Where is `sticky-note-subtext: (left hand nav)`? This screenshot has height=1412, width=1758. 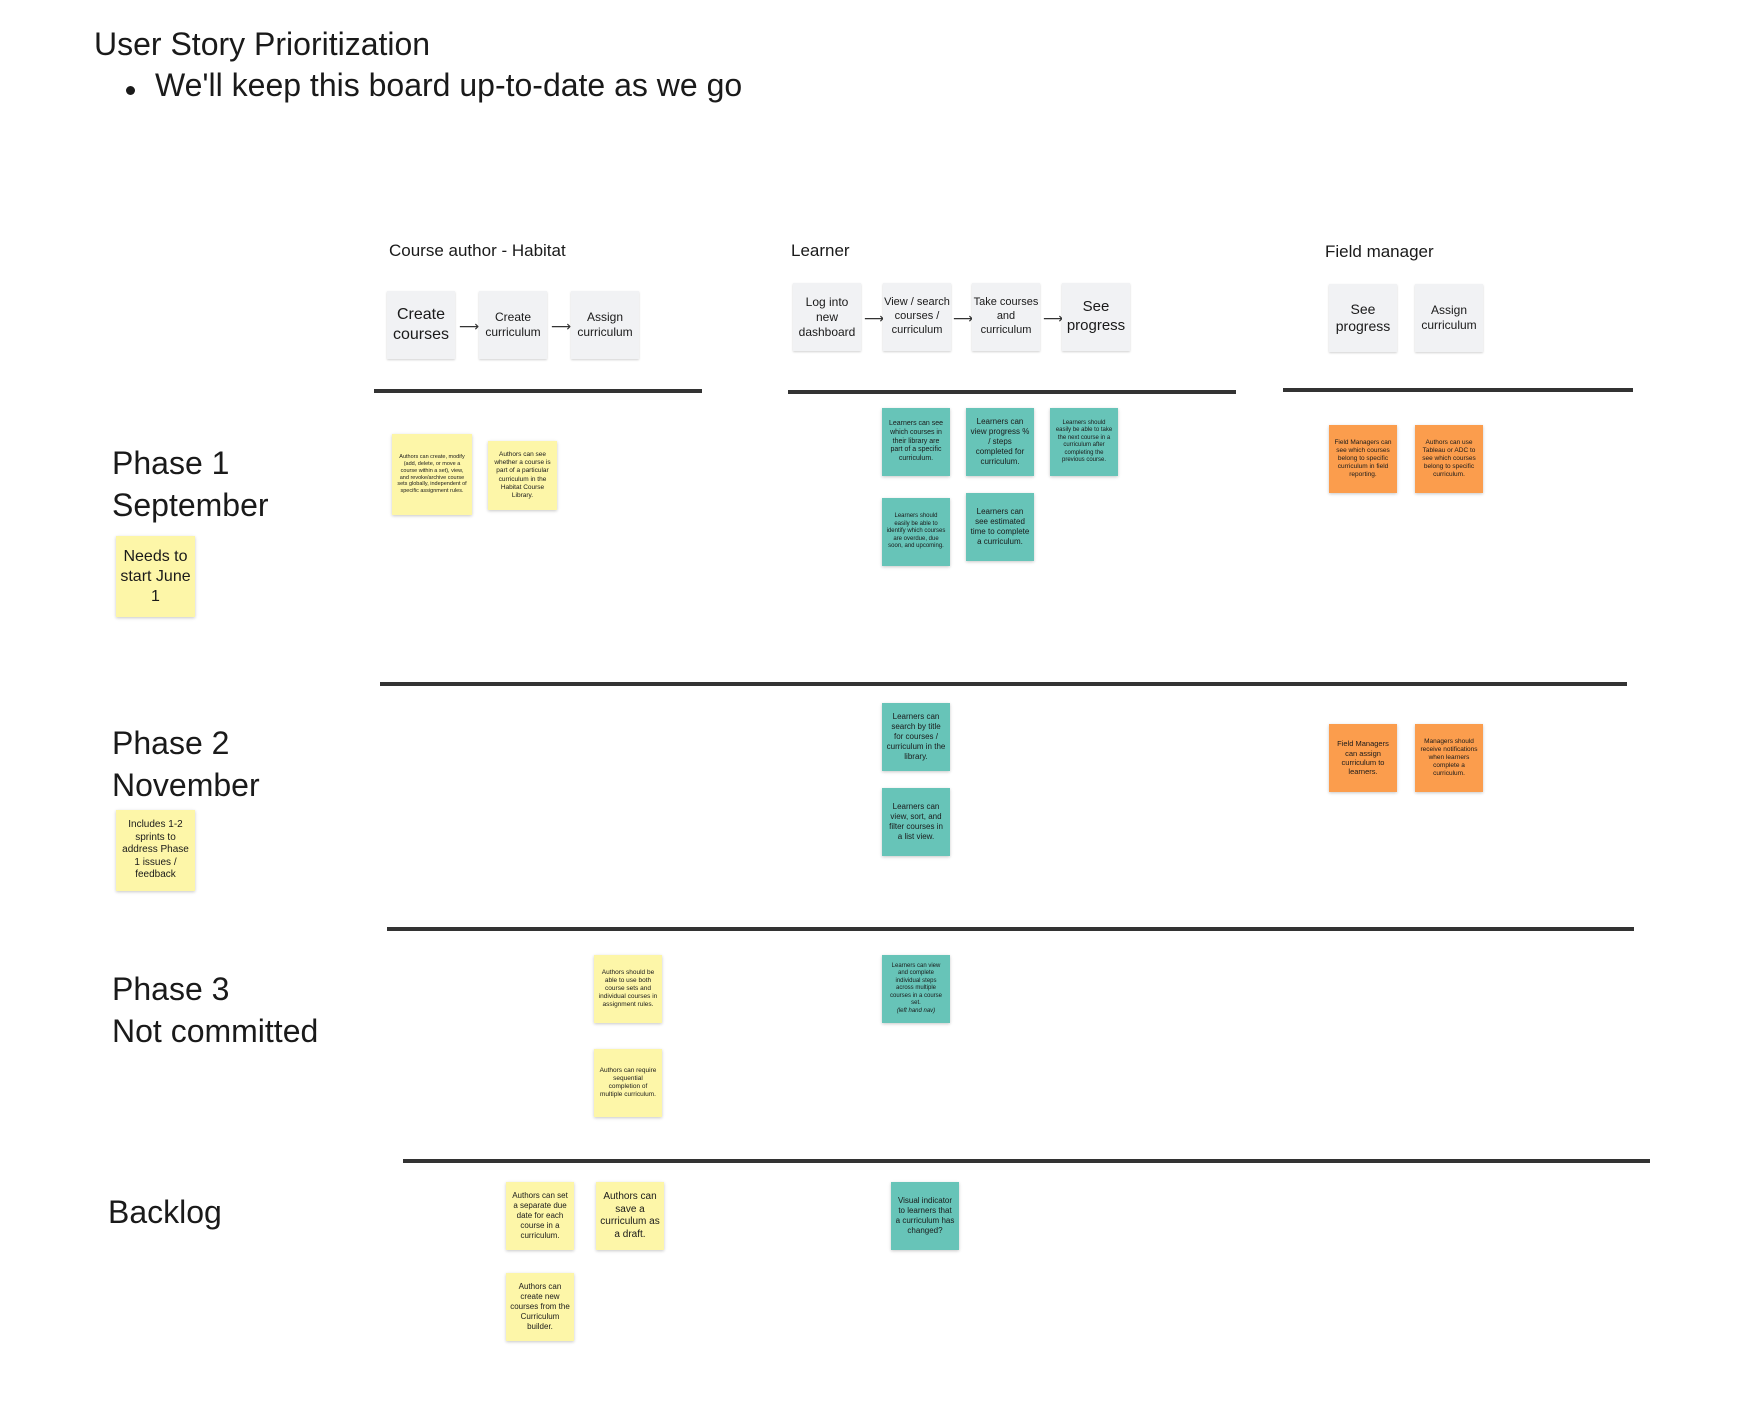 sticky-note-subtext: (left hand nav) is located at coordinates (916, 1010).